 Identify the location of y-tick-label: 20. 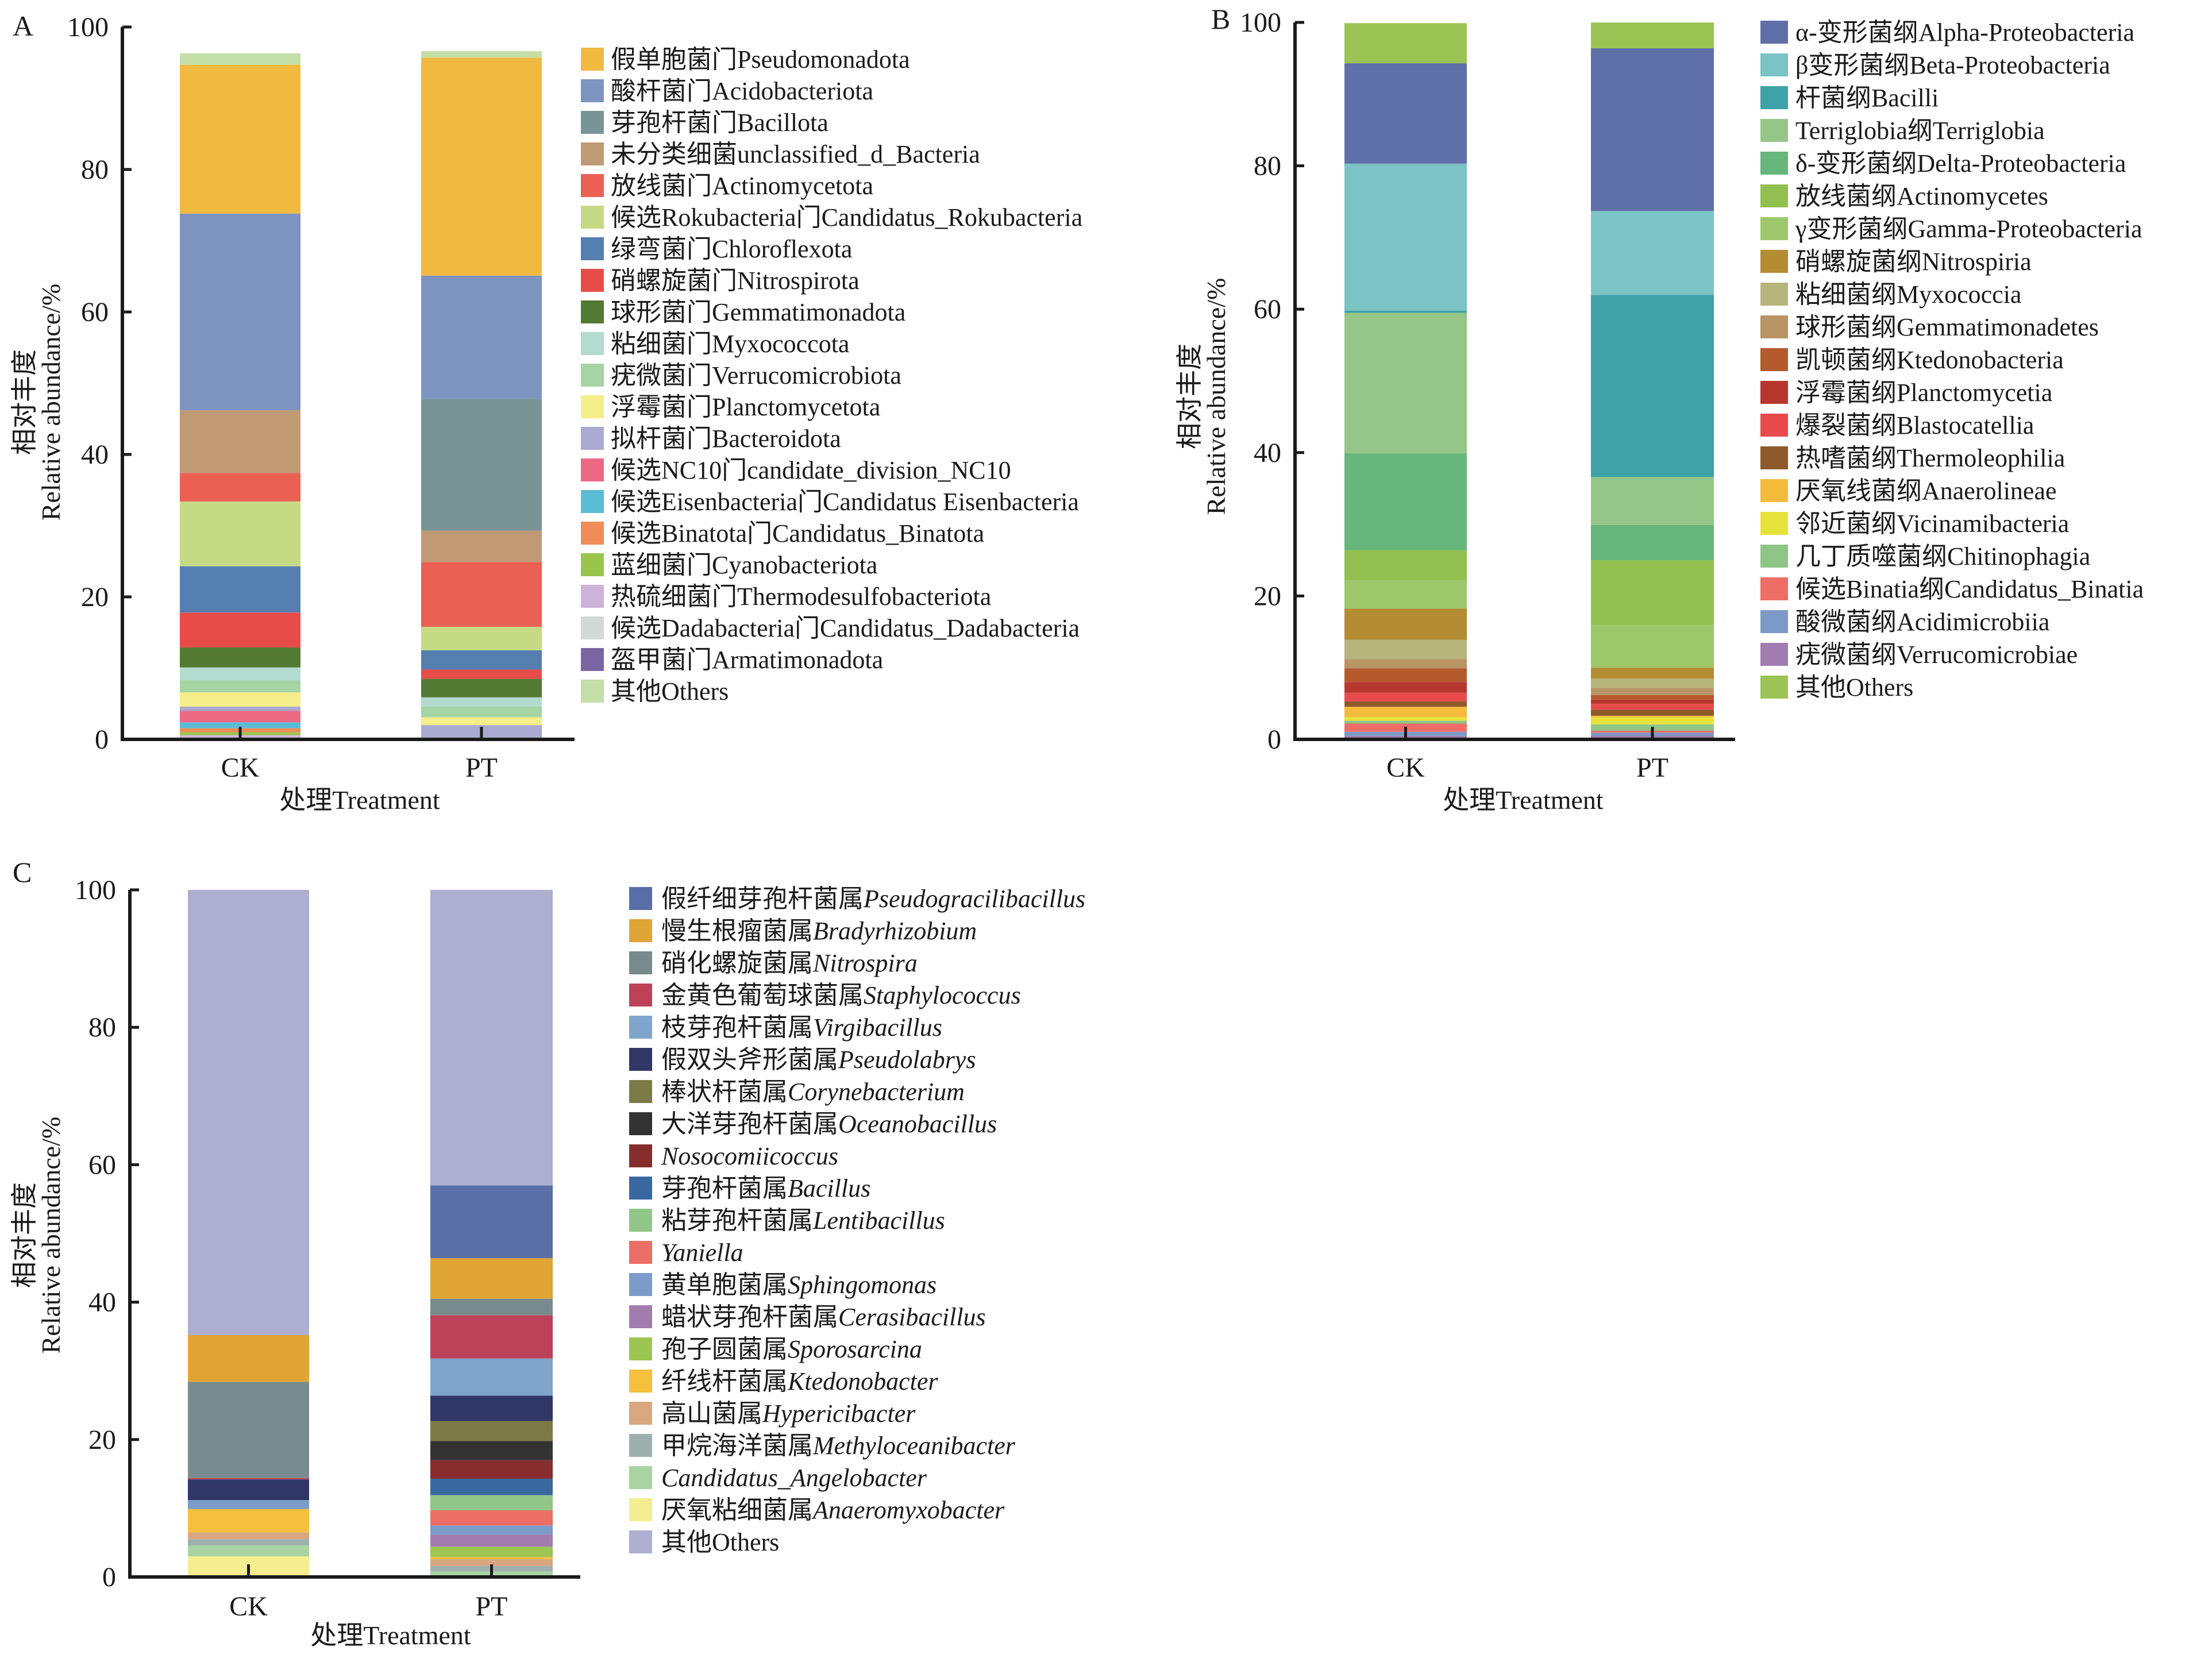
(1267, 596).